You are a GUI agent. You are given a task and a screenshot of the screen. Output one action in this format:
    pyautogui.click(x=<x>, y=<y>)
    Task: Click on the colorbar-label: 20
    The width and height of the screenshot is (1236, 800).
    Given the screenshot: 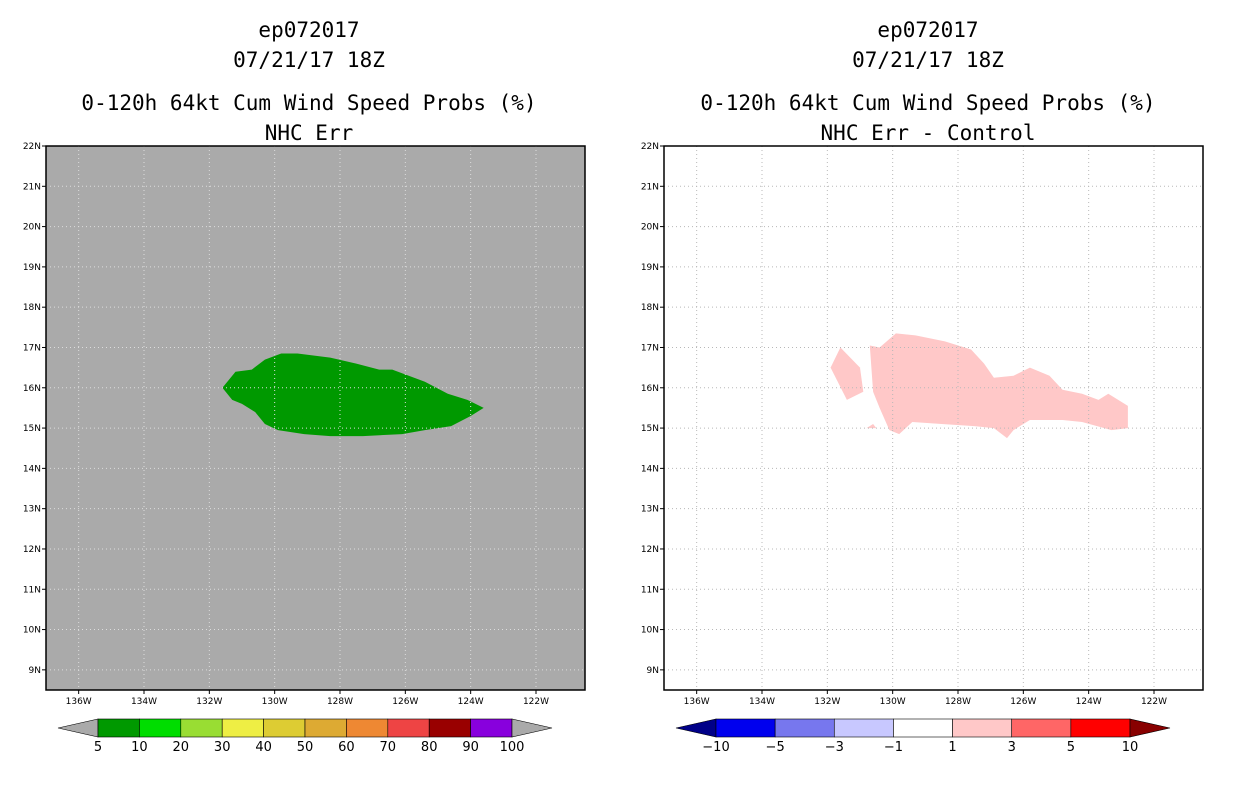 What is the action you would take?
    pyautogui.click(x=181, y=747)
    